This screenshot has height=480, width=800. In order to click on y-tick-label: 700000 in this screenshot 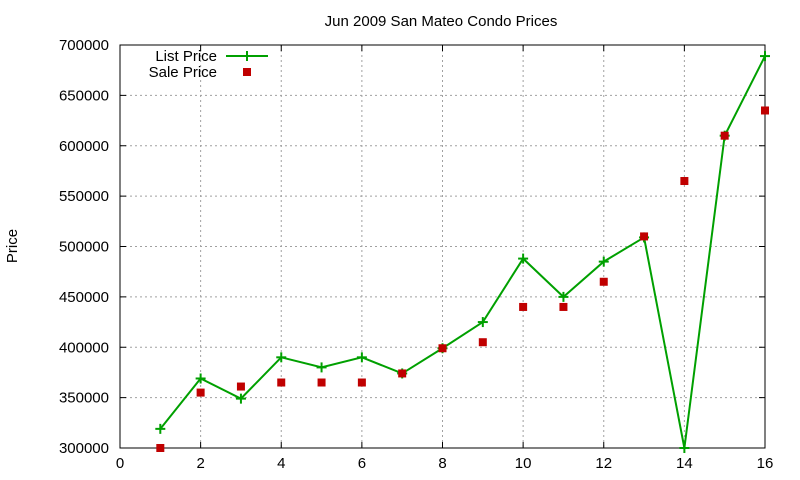, I will do `click(84, 45)`.